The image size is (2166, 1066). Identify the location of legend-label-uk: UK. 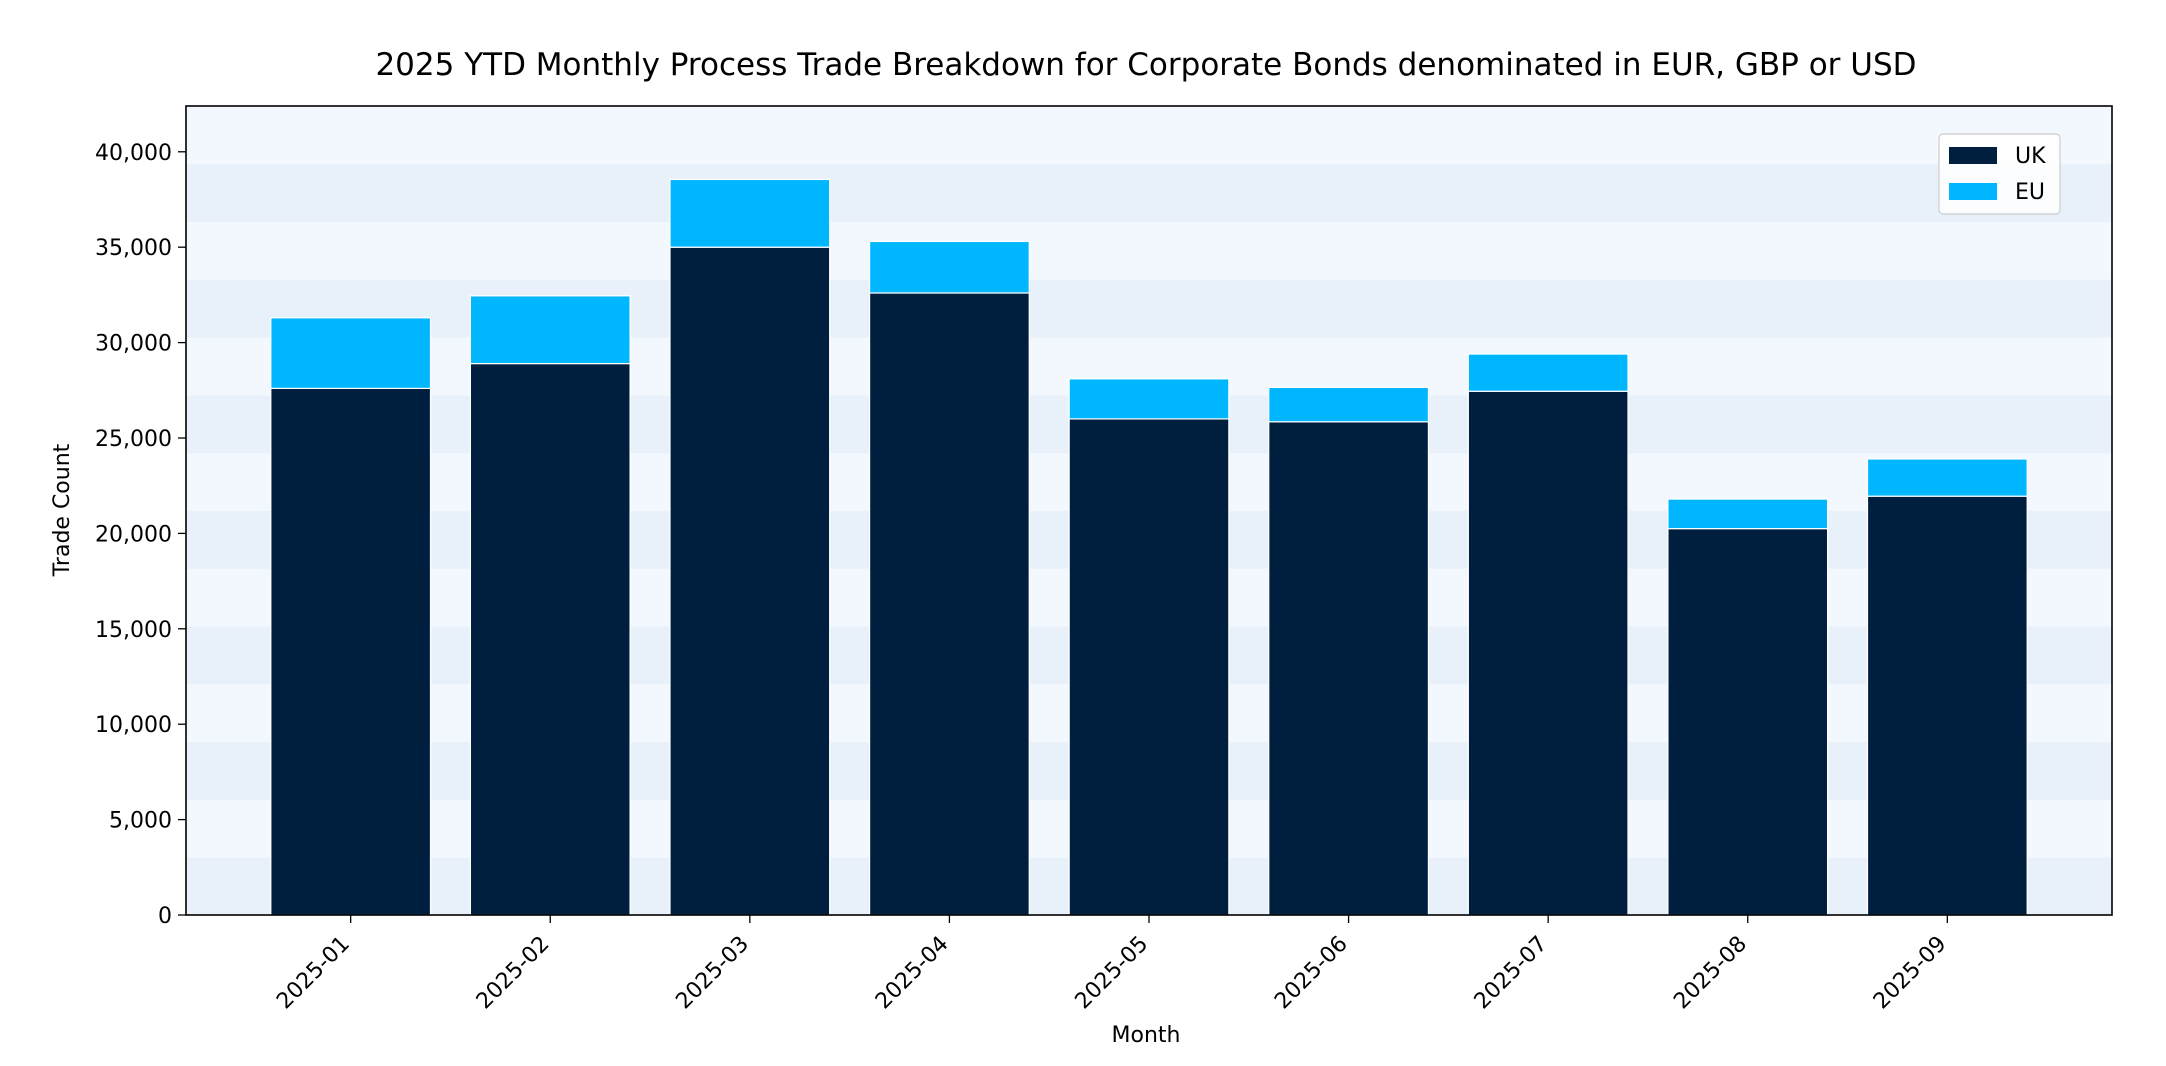
(2030, 156).